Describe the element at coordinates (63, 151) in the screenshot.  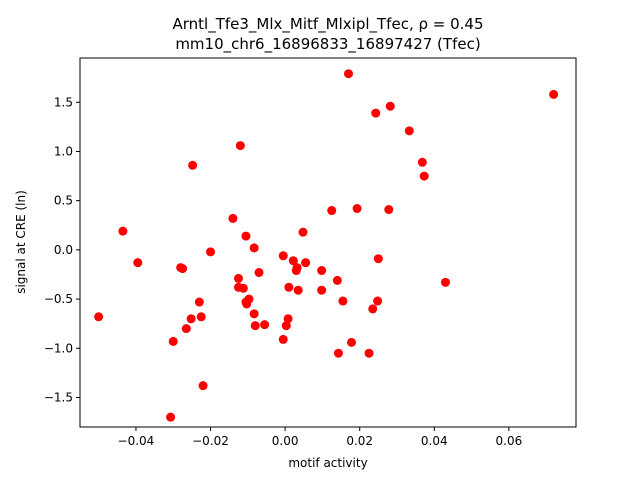
I see `y-tick-label-5: 1.0` at that location.